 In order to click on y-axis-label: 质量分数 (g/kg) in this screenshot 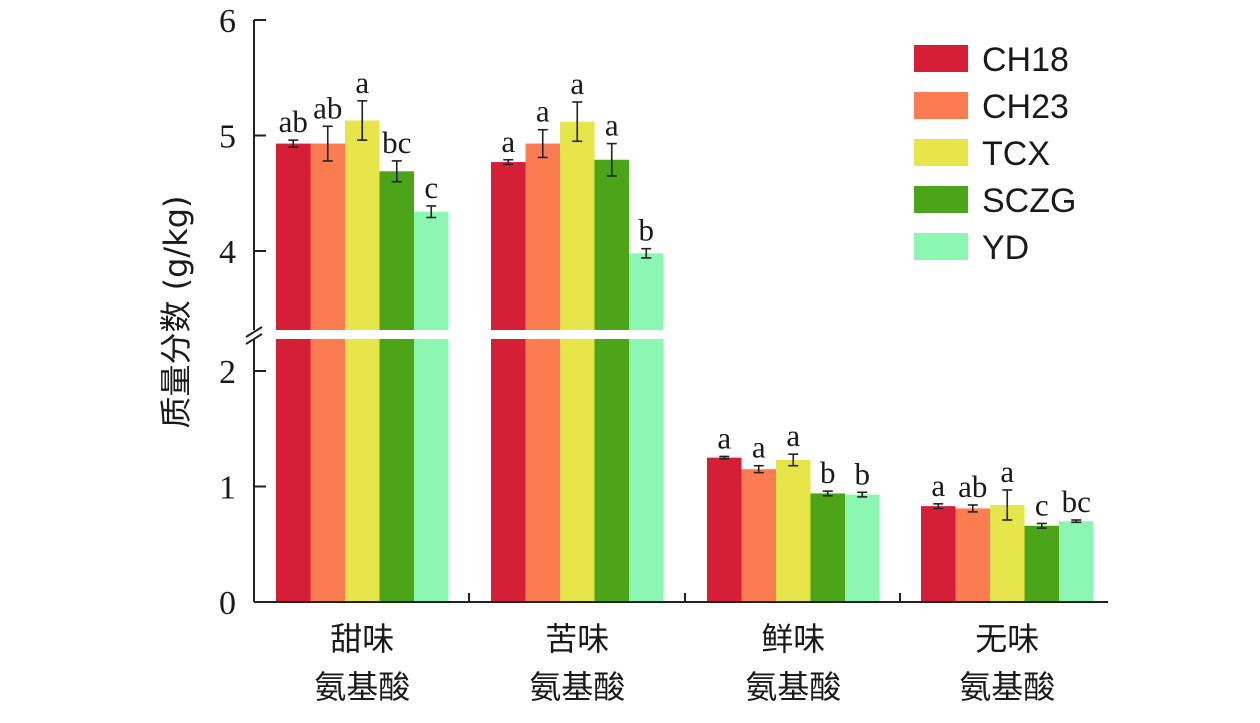, I will do `click(176, 311)`.